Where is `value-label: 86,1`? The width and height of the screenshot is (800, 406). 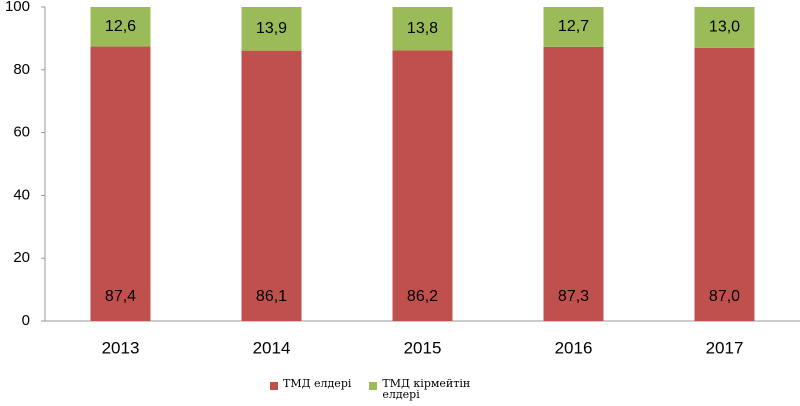 value-label: 86,1 is located at coordinates (271, 296).